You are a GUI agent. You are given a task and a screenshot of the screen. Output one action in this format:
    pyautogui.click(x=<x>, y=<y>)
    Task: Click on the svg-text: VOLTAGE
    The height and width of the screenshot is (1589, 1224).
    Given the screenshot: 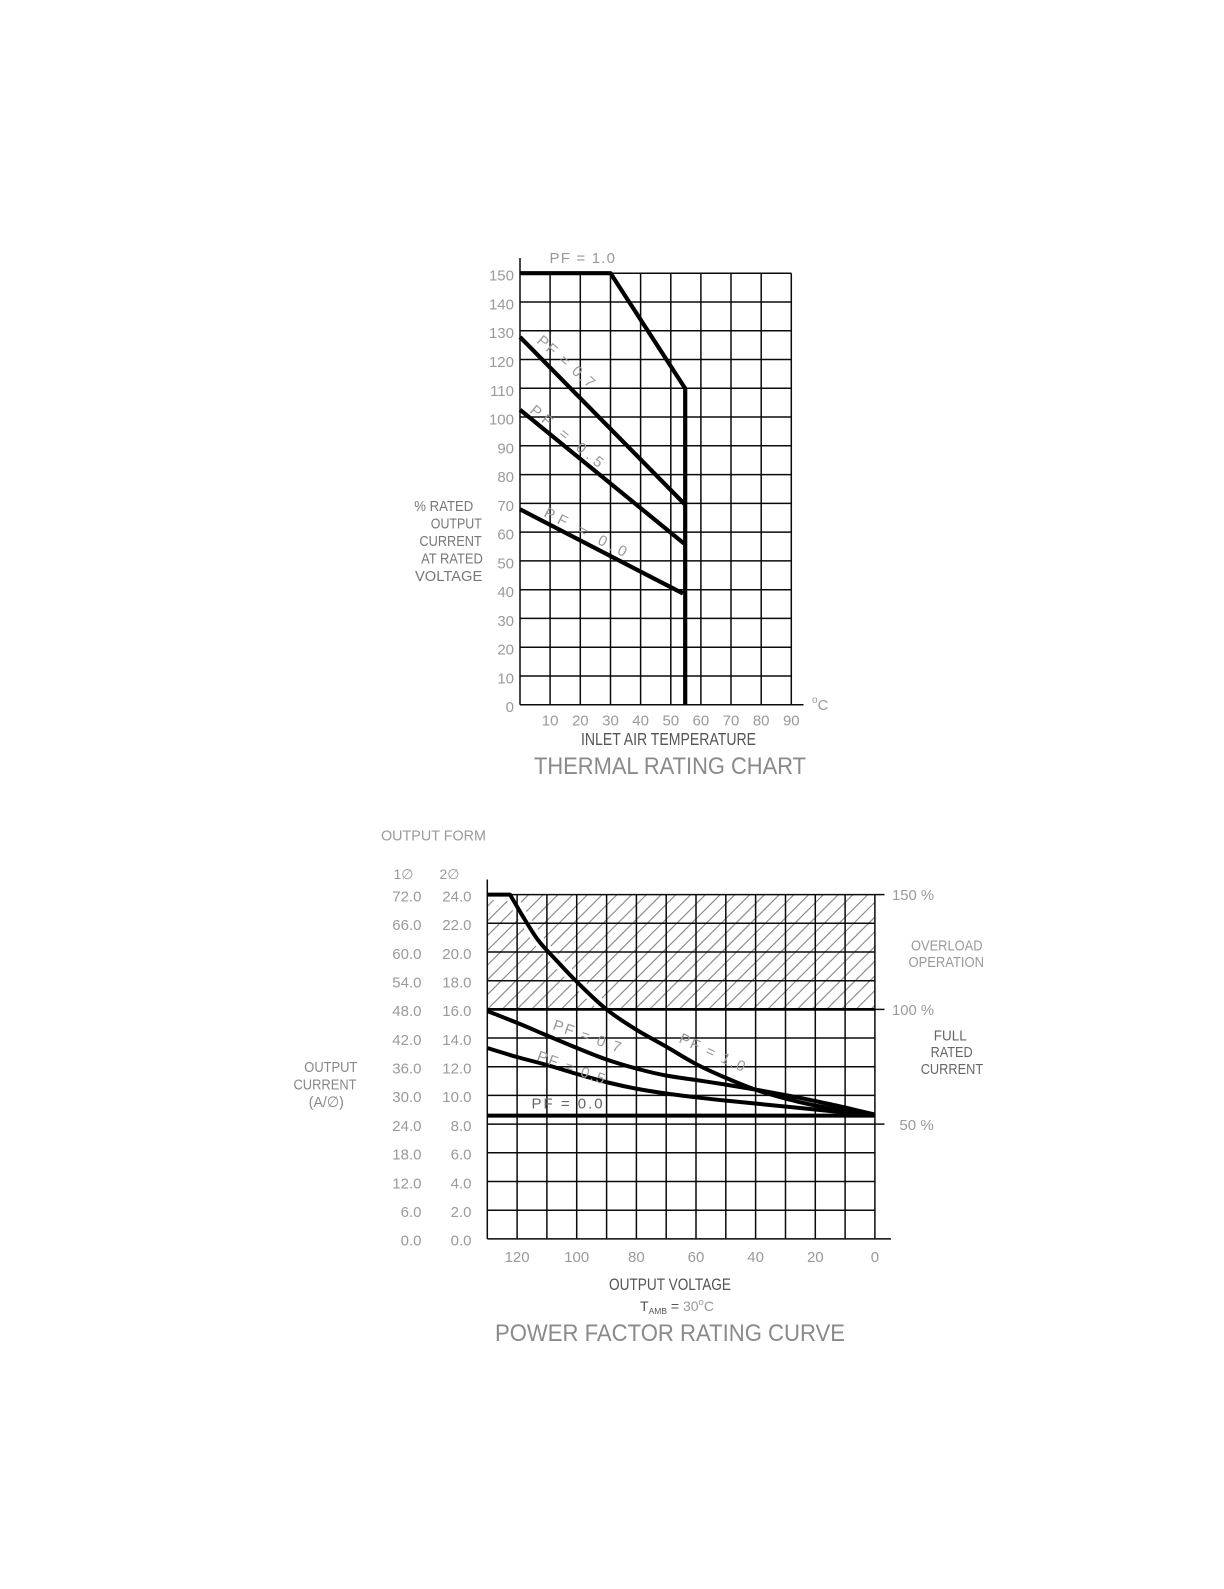 What is the action you would take?
    pyautogui.click(x=448, y=576)
    